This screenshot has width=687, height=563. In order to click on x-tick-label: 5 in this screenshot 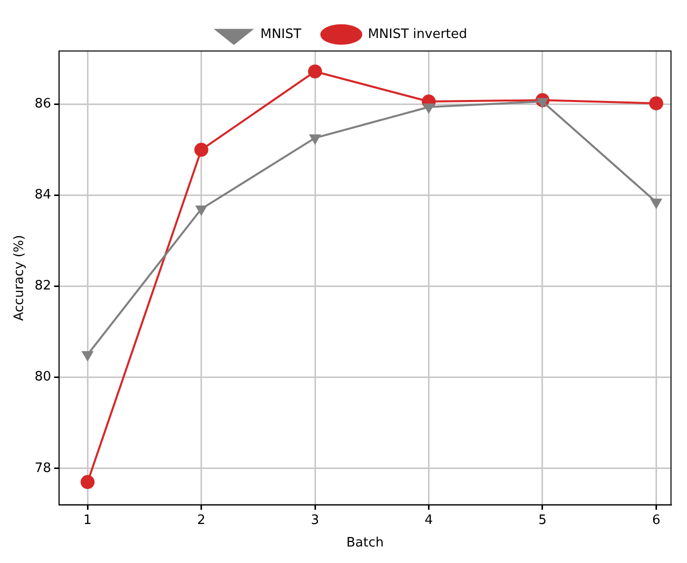, I will do `click(542, 520)`.